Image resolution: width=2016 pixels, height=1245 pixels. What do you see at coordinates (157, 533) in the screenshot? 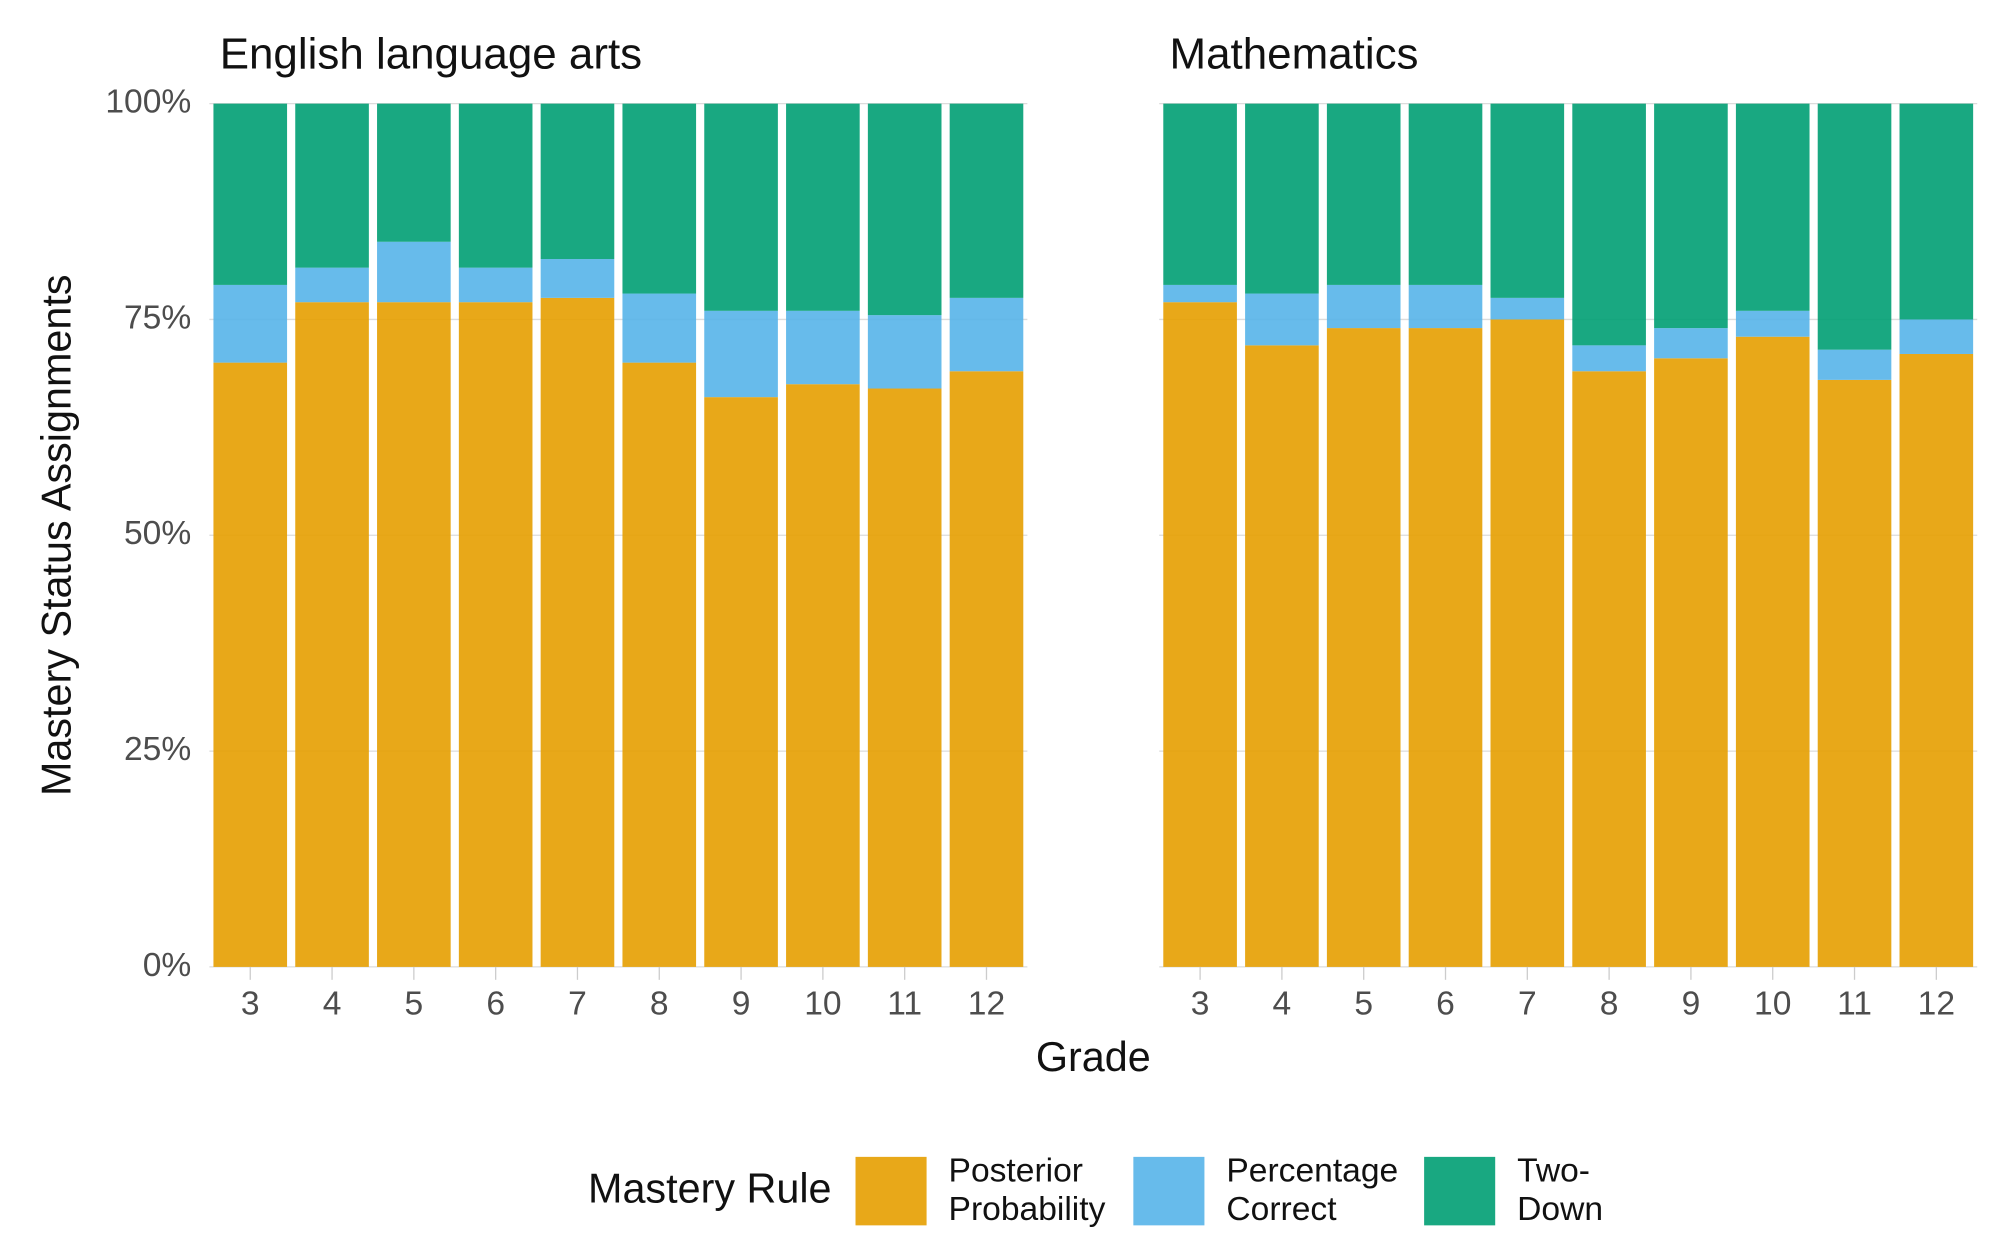
I see `y-tick-label: 50%` at bounding box center [157, 533].